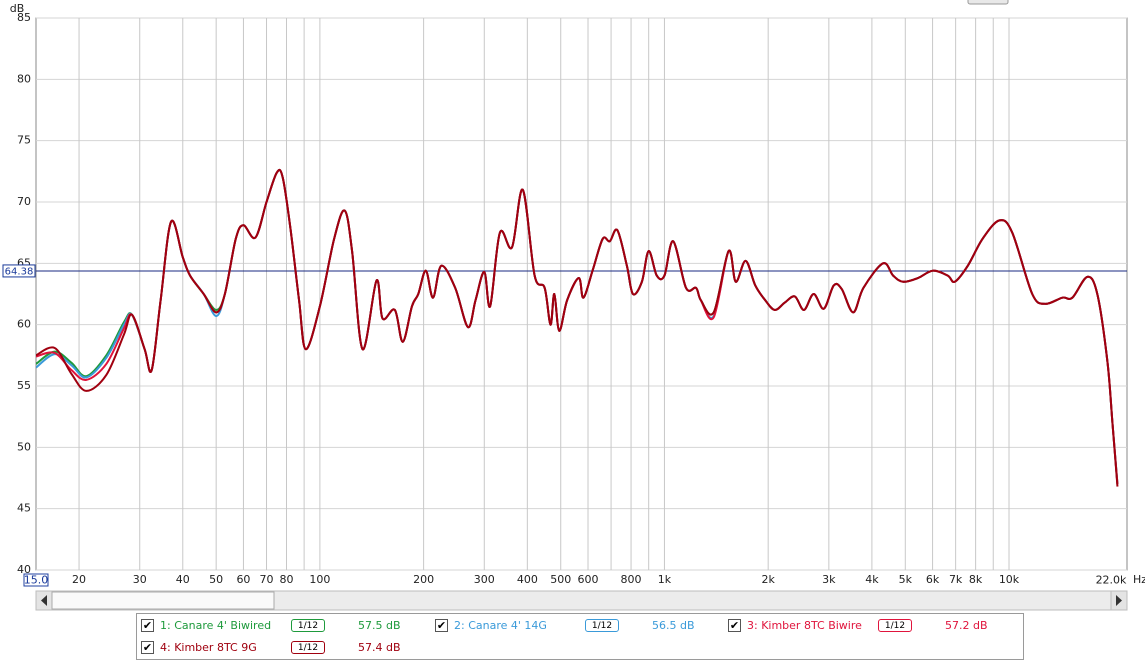 This screenshot has height=662, width=1145. Describe the element at coordinates (933, 579) in the screenshot. I see `x-tick-label: 6k` at that location.